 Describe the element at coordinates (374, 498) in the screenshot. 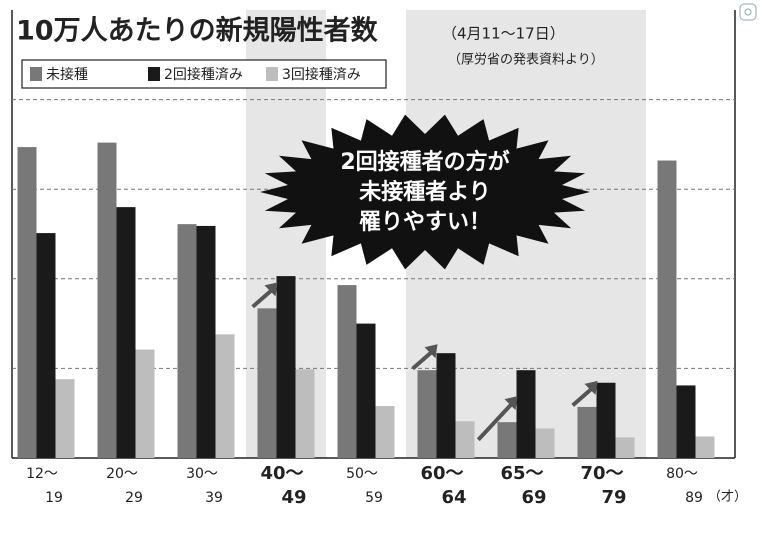

I see `x-tick-label: 59` at that location.